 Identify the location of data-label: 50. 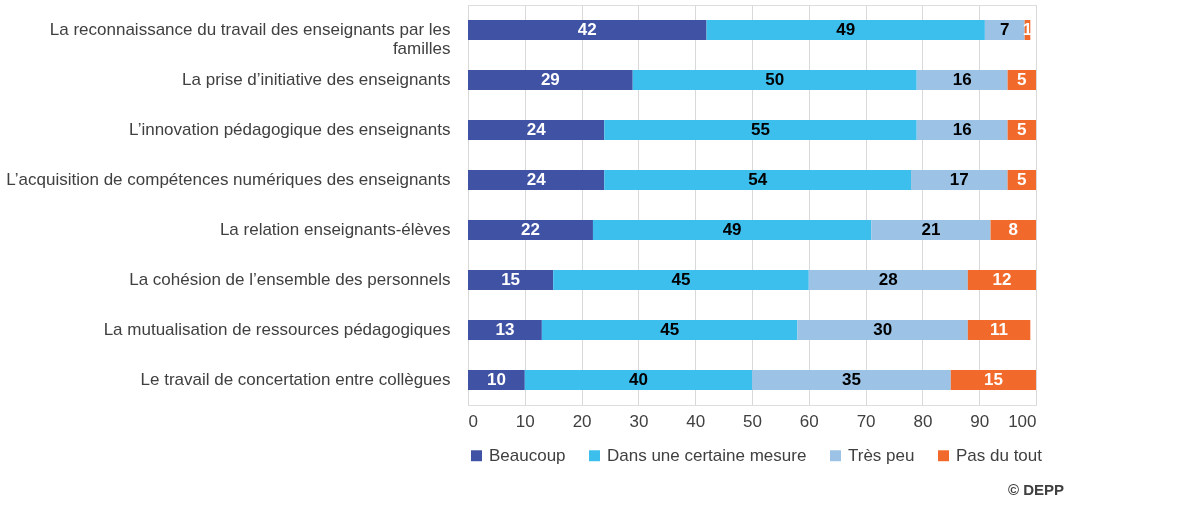
(775, 79).